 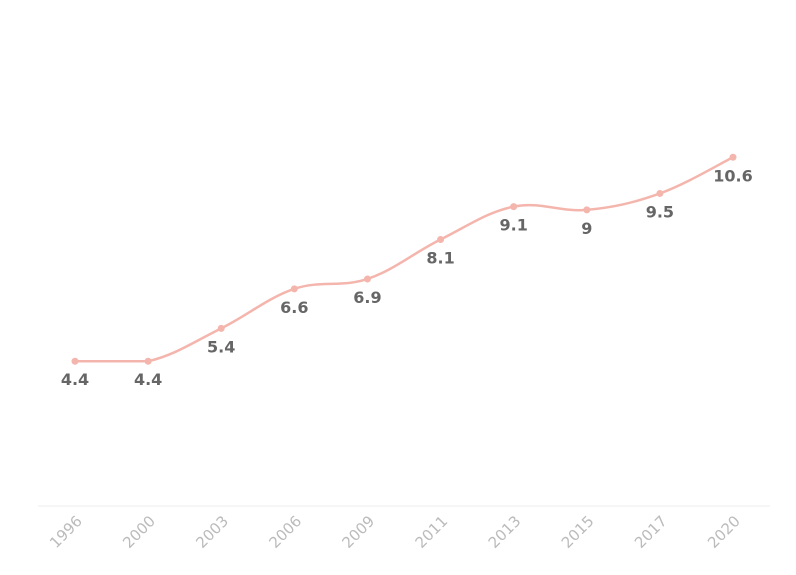 I want to click on data-label-2011: 8.1, so click(x=440, y=258).